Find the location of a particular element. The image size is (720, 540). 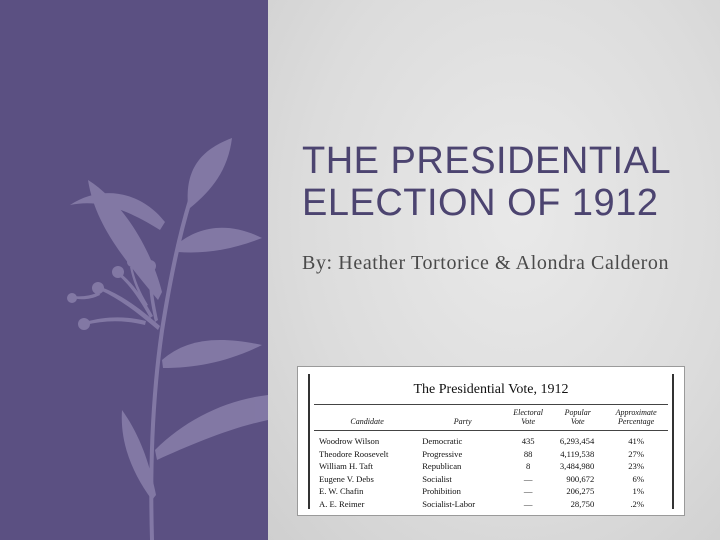

cell-party: Prohibition is located at coordinates (441, 491).